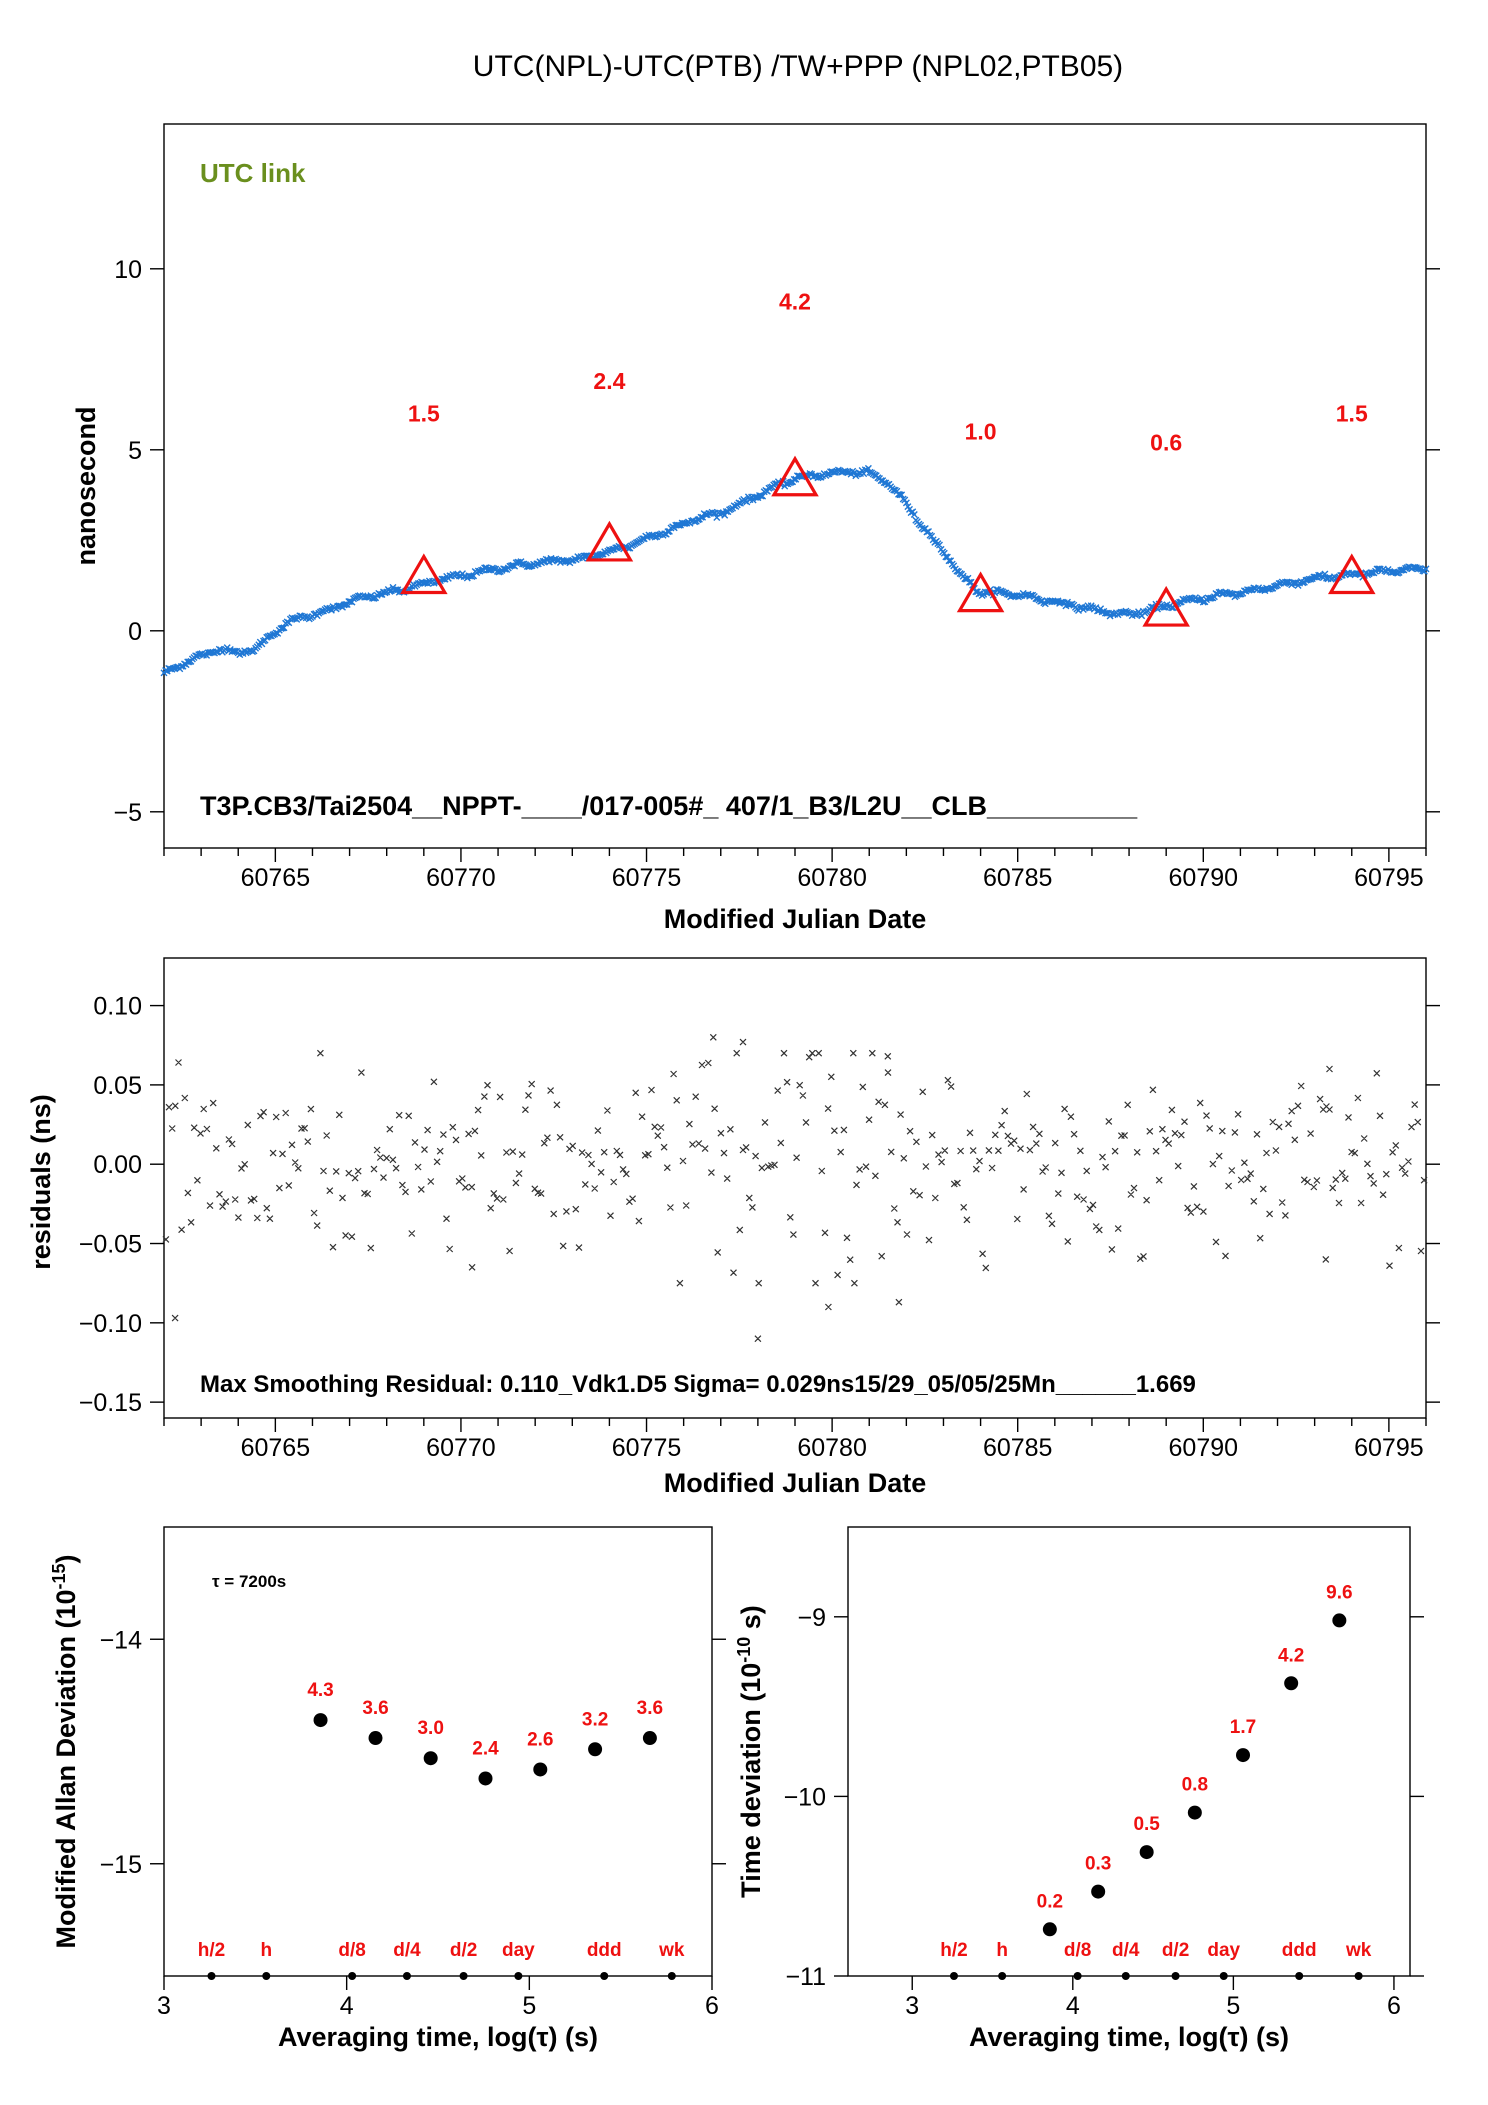 The width and height of the screenshot is (1488, 2105). What do you see at coordinates (1166, 443) in the screenshot?
I see `link-marker-label: 0.6` at bounding box center [1166, 443].